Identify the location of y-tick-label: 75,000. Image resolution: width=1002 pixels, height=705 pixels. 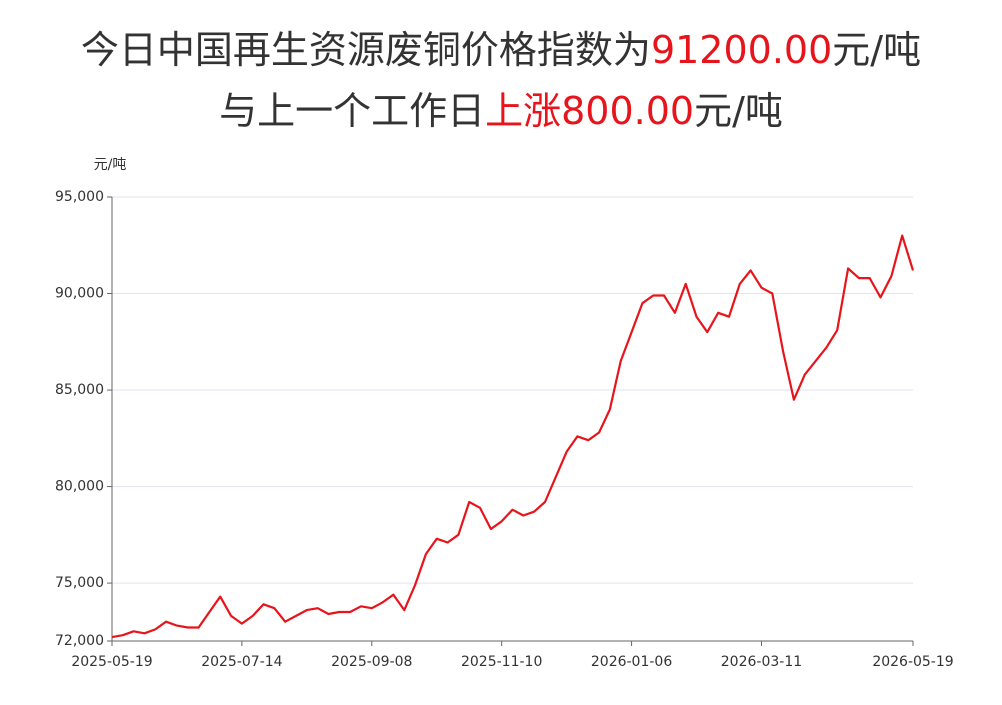
(79, 583).